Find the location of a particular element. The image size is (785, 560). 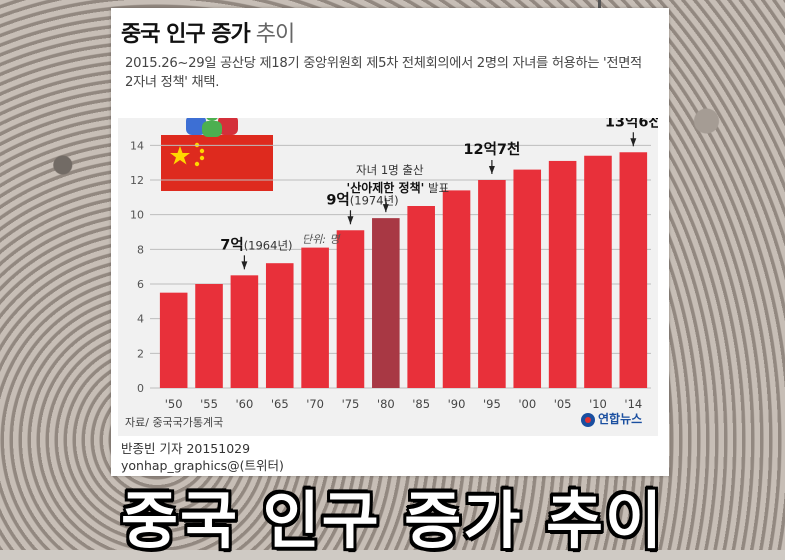

annotation-label: '산아제한 정책' 발표 is located at coordinates (398, 187).